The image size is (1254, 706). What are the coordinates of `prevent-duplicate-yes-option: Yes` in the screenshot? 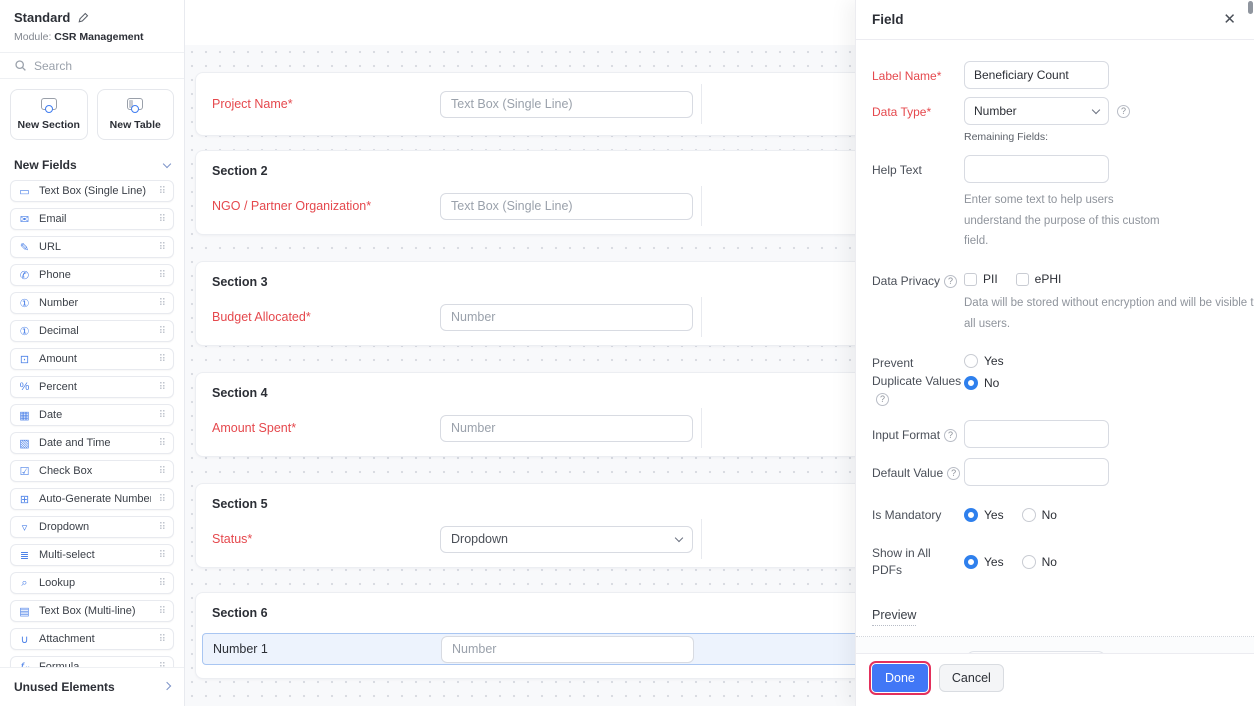 It's located at (984, 361).